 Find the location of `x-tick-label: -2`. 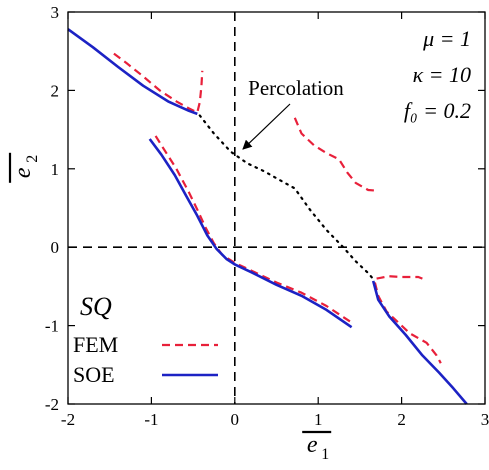

x-tick-label: -2 is located at coordinates (68, 419).